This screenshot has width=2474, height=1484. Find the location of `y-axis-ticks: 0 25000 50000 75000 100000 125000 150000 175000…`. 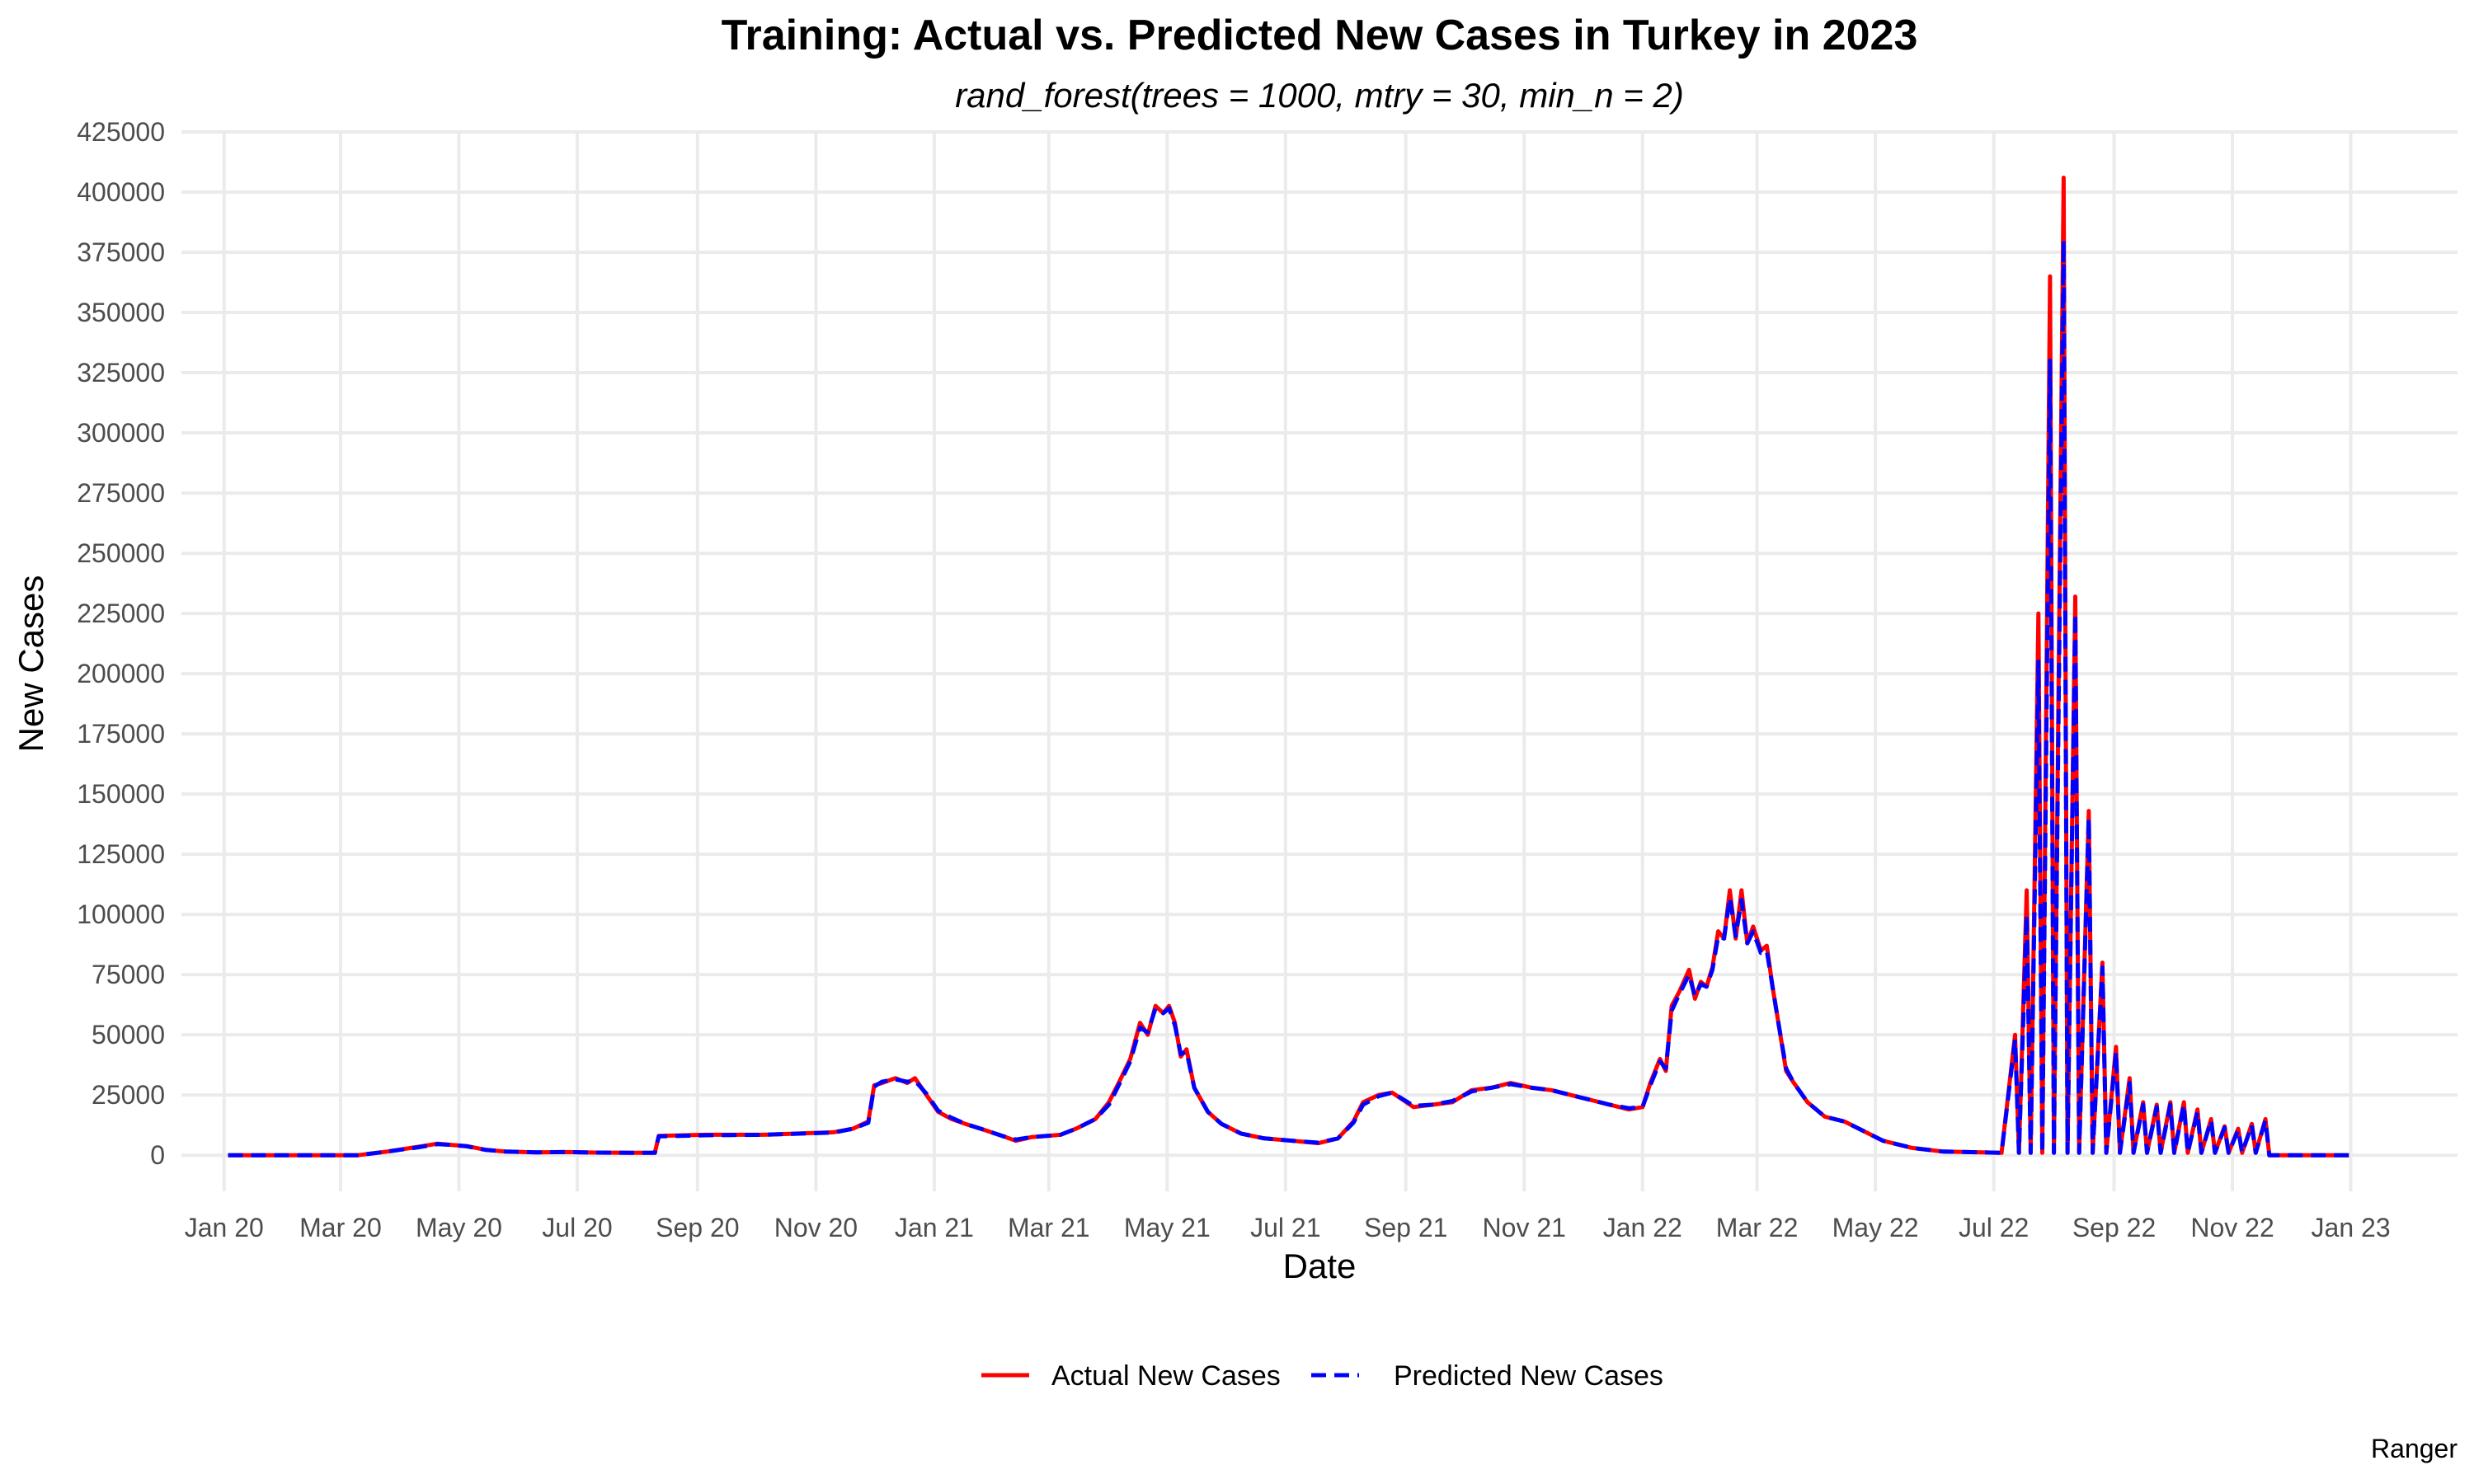

y-axis-ticks: 0 25000 50000 75000 100000 125000 150000 175000… is located at coordinates (121, 643).